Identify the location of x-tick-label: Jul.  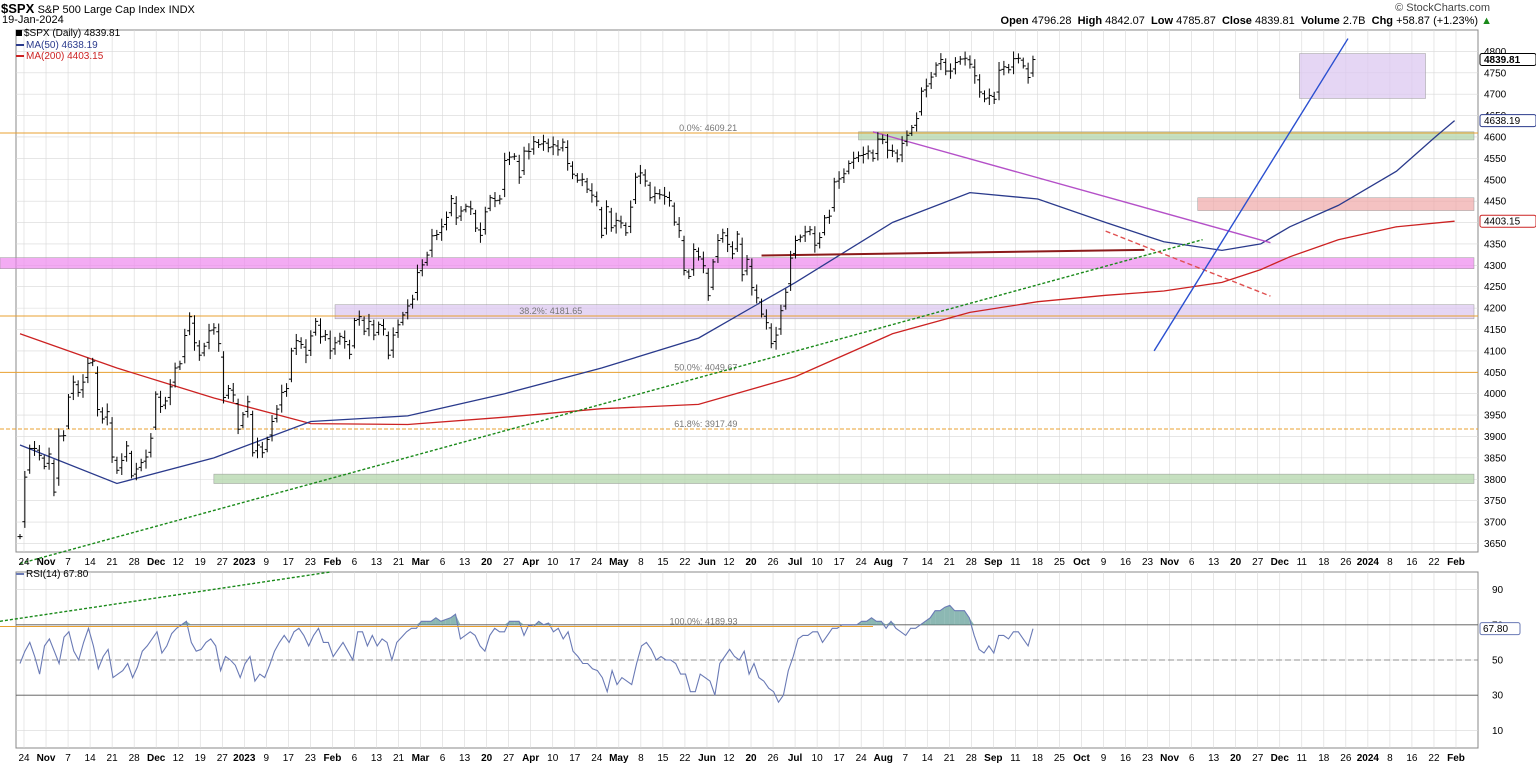
(795, 562).